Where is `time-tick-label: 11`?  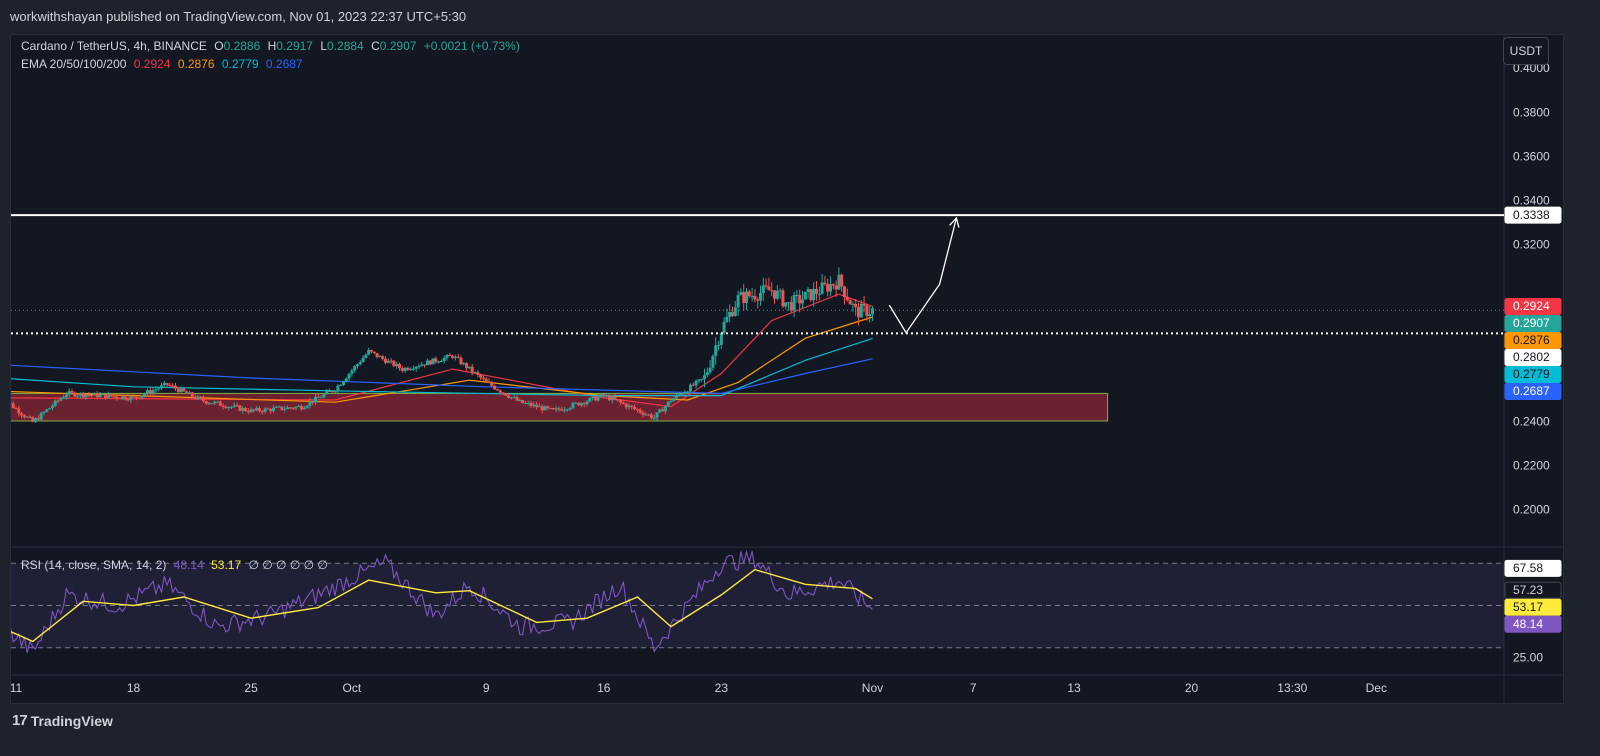 time-tick-label: 11 is located at coordinates (17, 688).